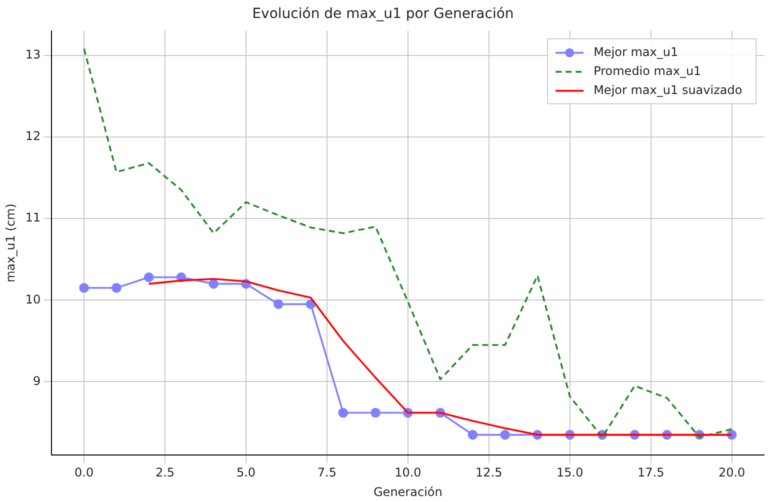 Image resolution: width=770 pixels, height=502 pixels. Describe the element at coordinates (33, 299) in the screenshot. I see `y-tick-label: 10` at that location.